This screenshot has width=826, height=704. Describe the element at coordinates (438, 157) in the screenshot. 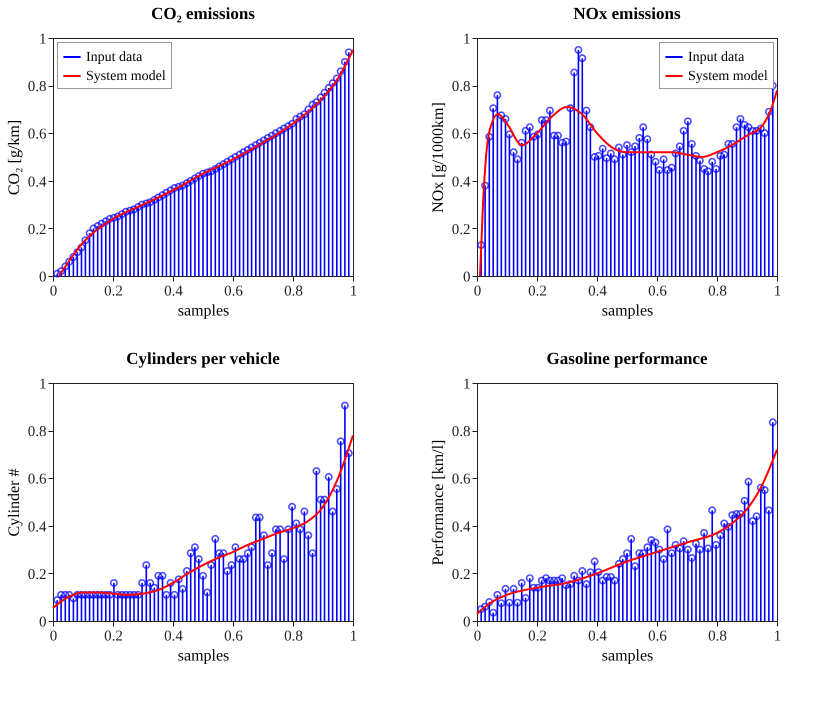

I see `y-axis-title: NOx [g/1000km]` at that location.